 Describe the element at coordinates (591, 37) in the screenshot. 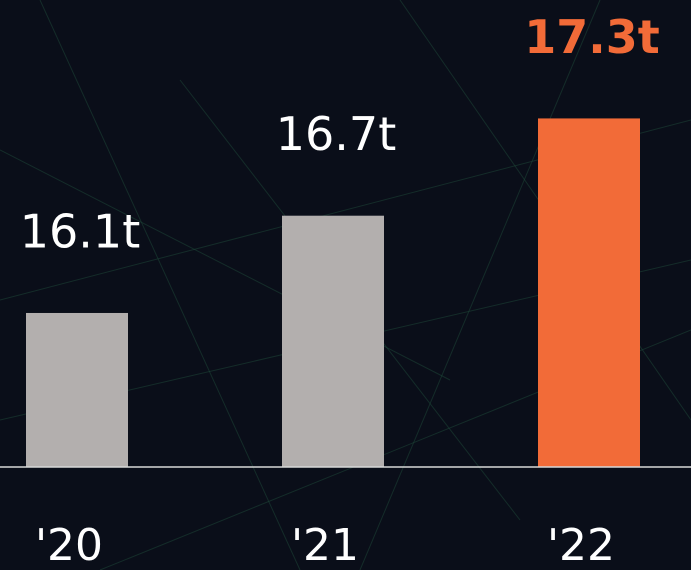

I see `value-label: 17.3t` at that location.